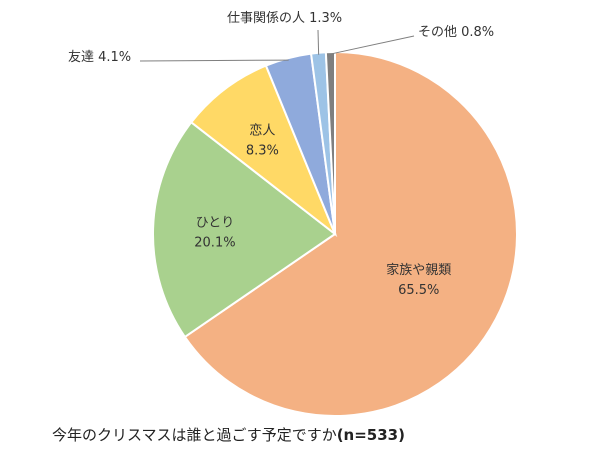  I want to click on sample-size: (n=533), so click(370, 435).